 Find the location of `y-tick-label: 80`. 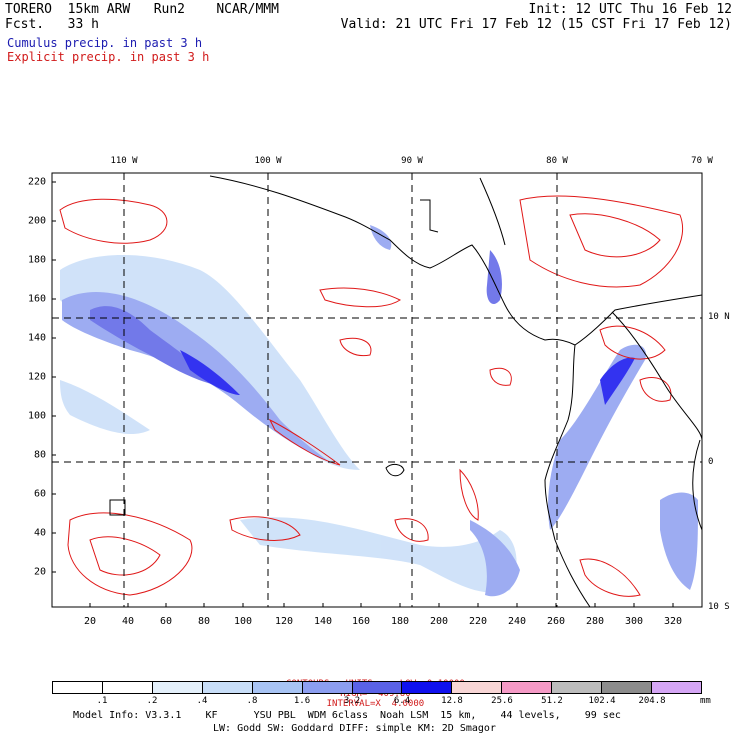

y-tick-label: 80 is located at coordinates (39, 455).